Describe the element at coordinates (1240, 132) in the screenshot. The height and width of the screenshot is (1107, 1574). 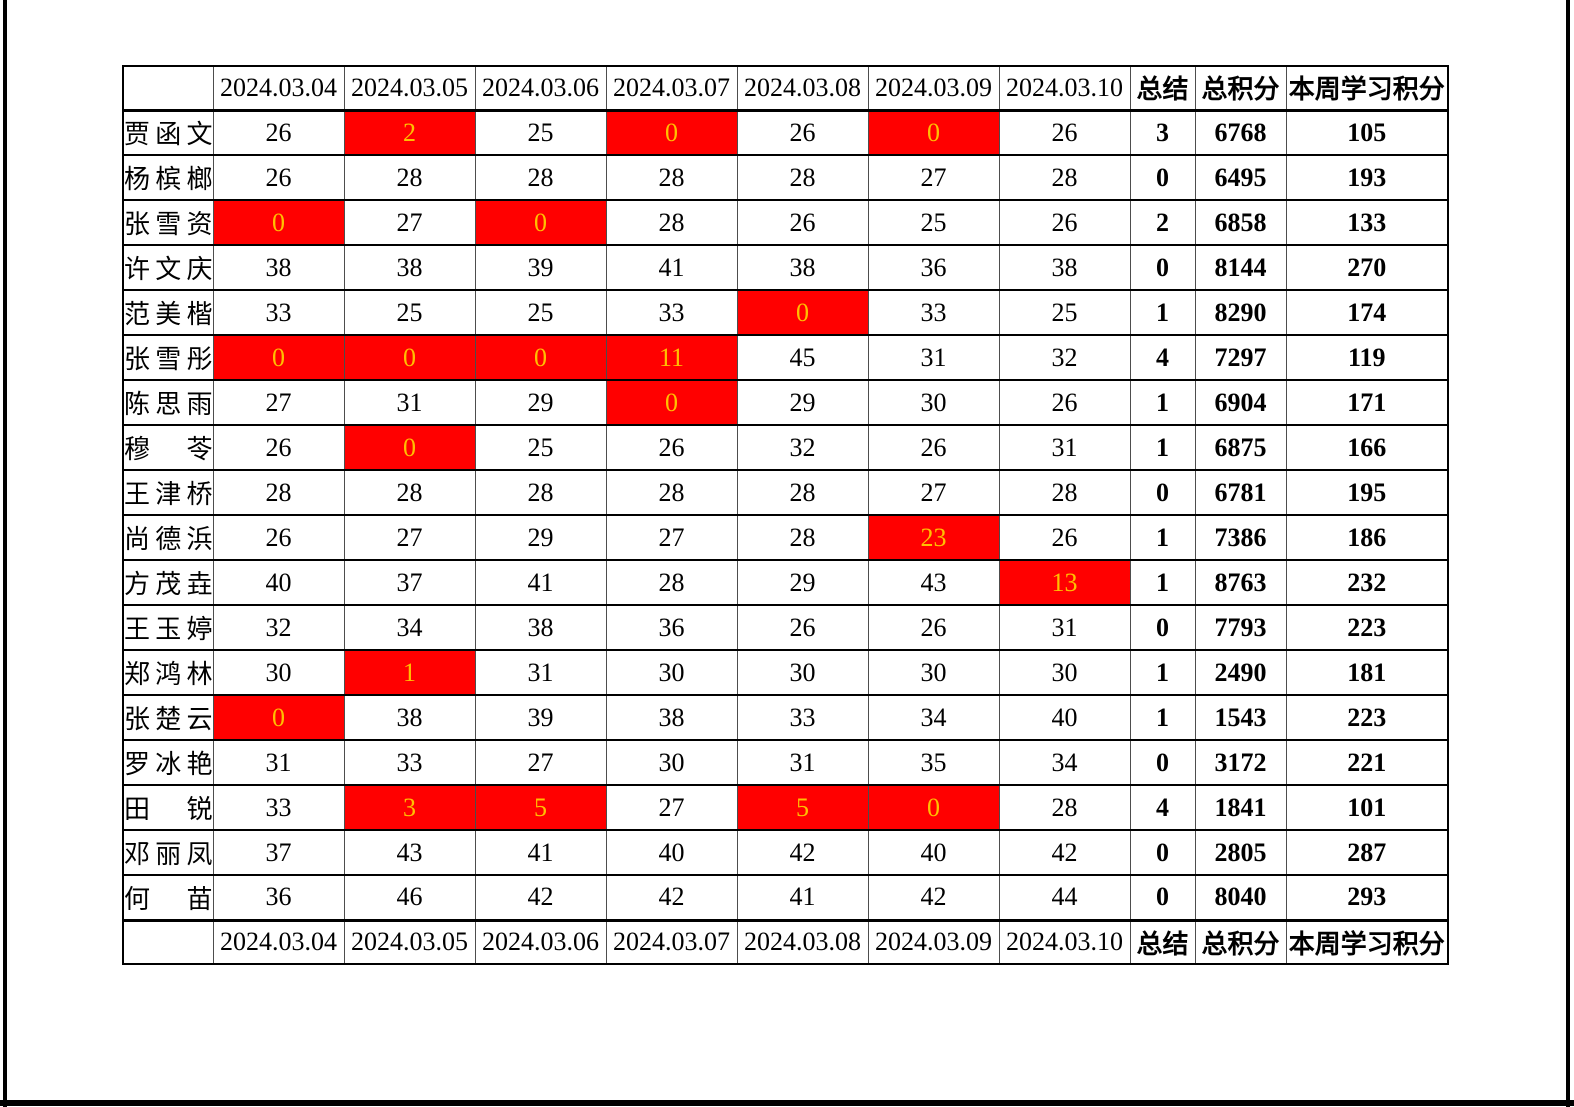
I see `total-points-cell: 6768` at that location.